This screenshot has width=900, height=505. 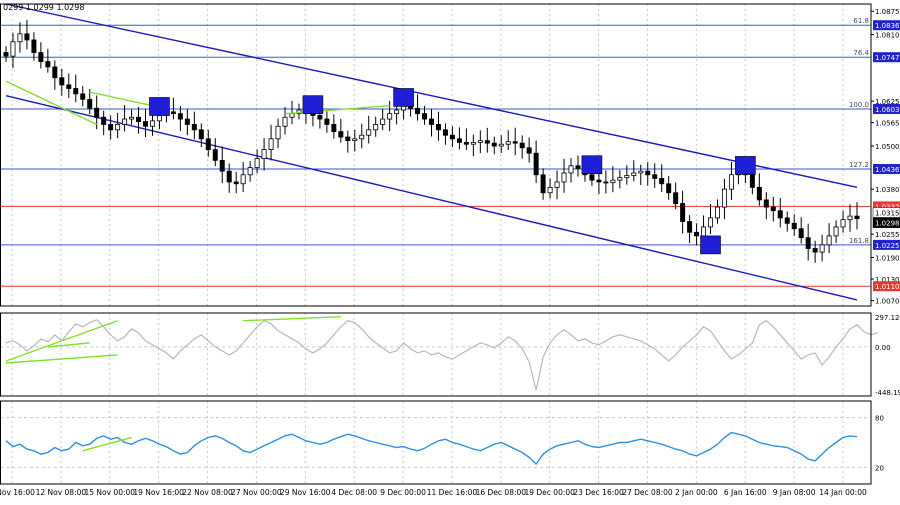 I want to click on y-tick-label: 1.0810, so click(x=887, y=36).